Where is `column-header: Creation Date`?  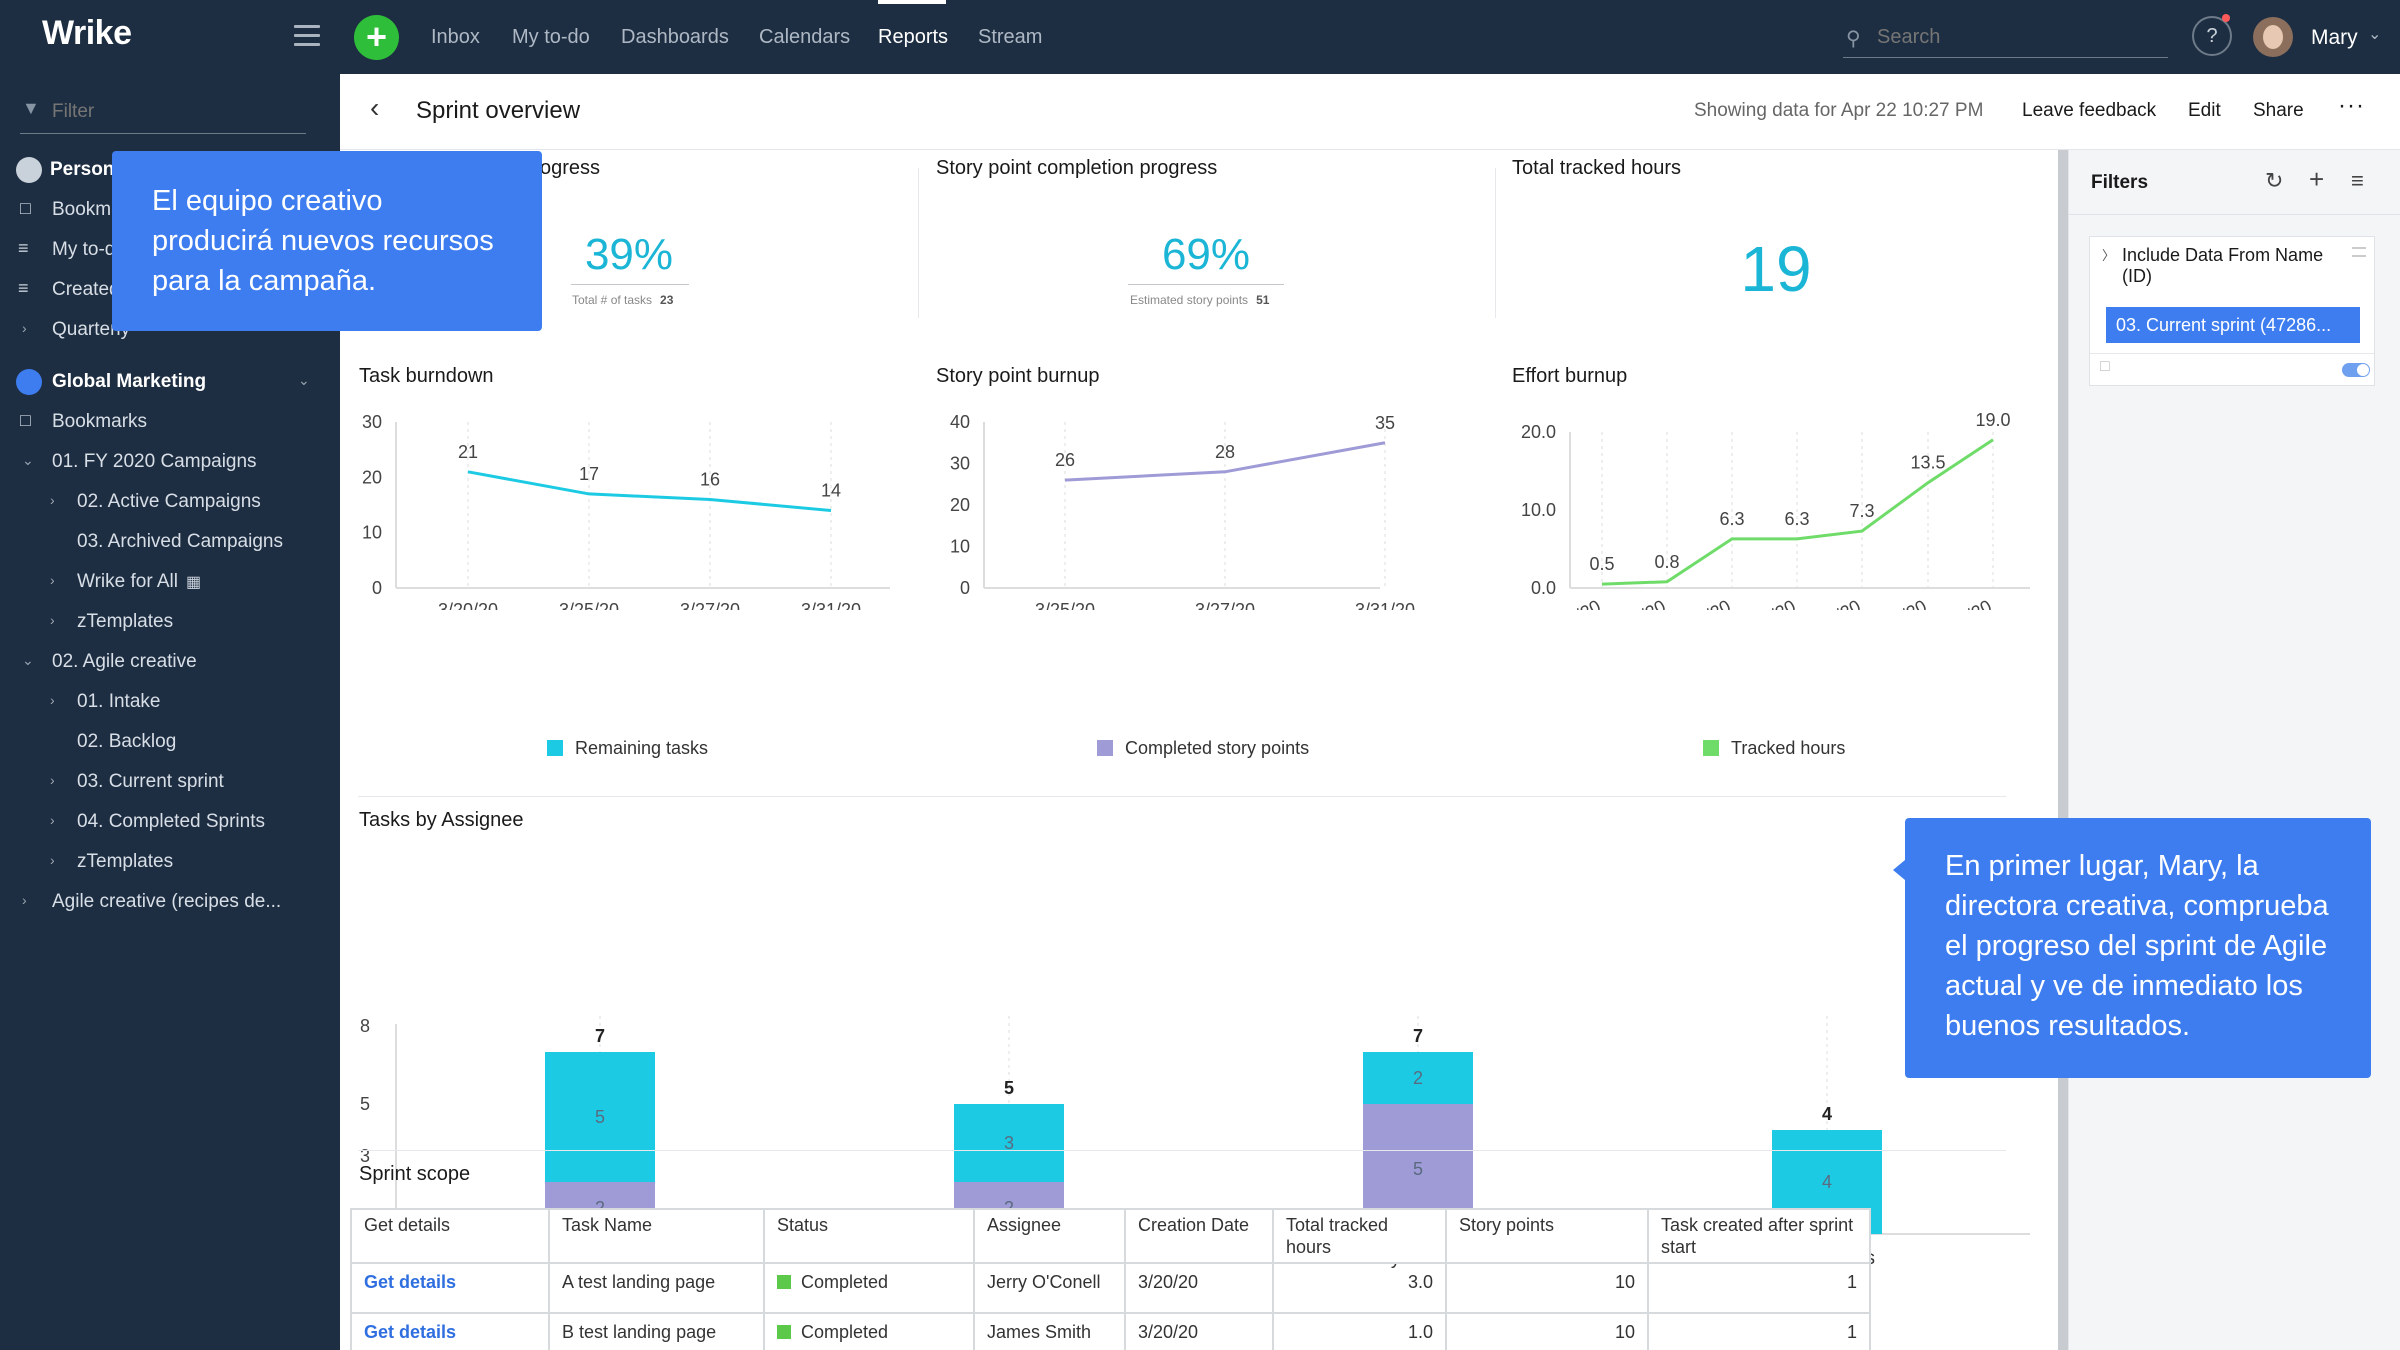
column-header: Creation Date is located at coordinates (1199, 1236).